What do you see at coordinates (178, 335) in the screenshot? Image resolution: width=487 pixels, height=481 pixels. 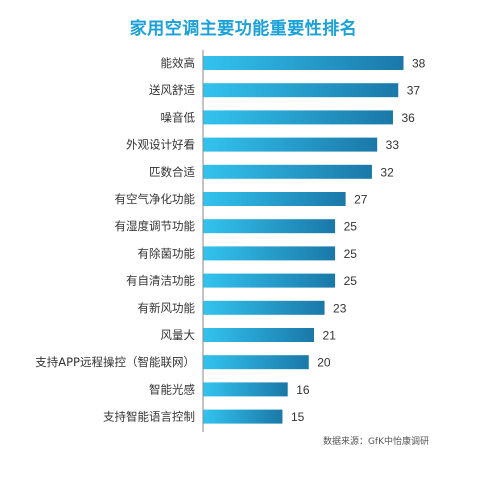 I see `category-label: 风量大` at bounding box center [178, 335].